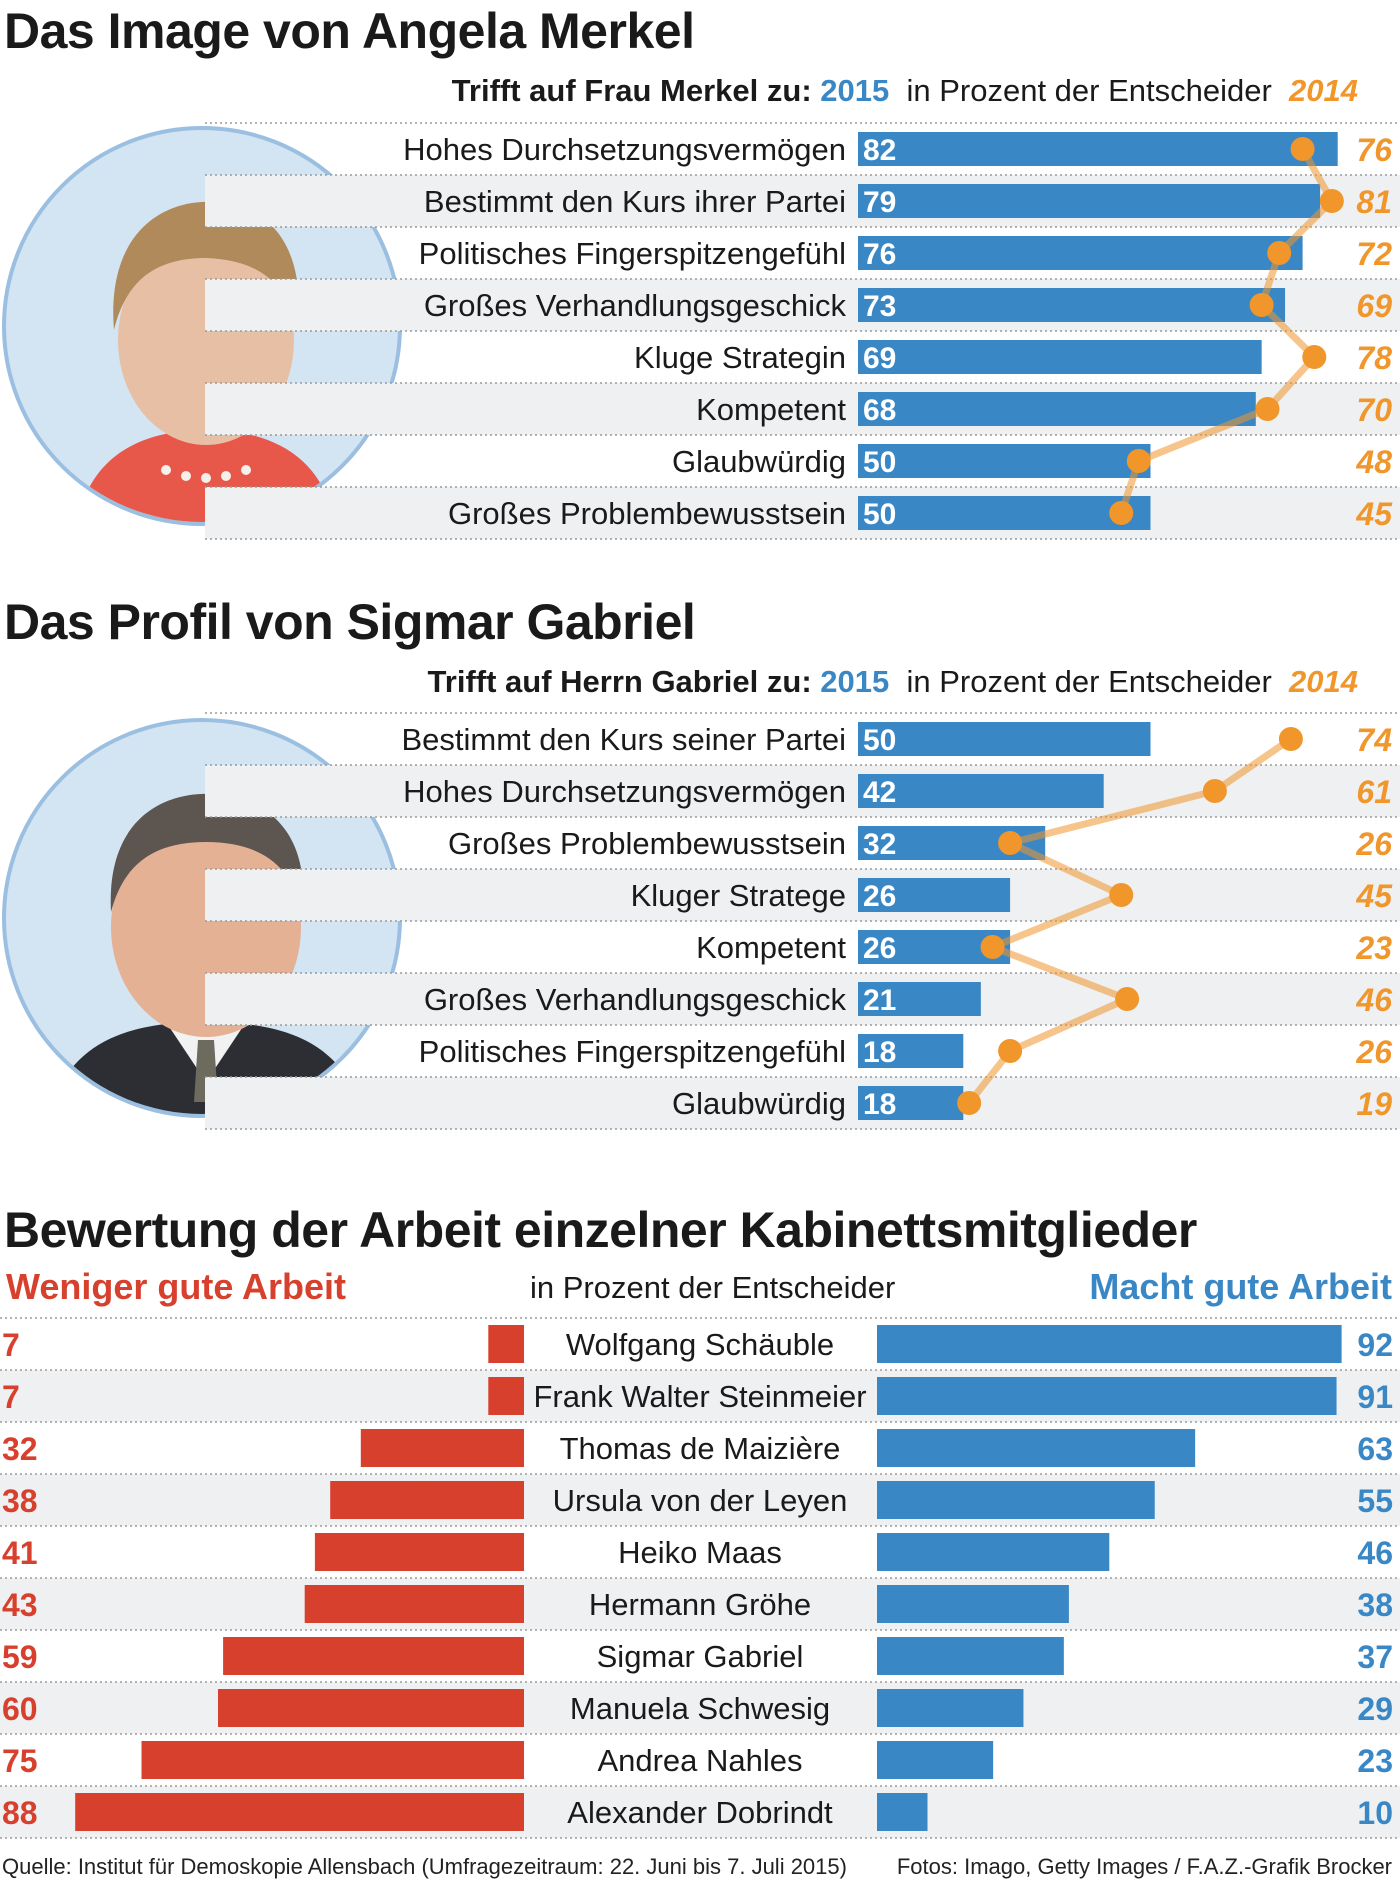 The height and width of the screenshot is (1890, 1400). What do you see at coordinates (771, 947) in the screenshot?
I see `gabriel-category-label: Kompetent` at bounding box center [771, 947].